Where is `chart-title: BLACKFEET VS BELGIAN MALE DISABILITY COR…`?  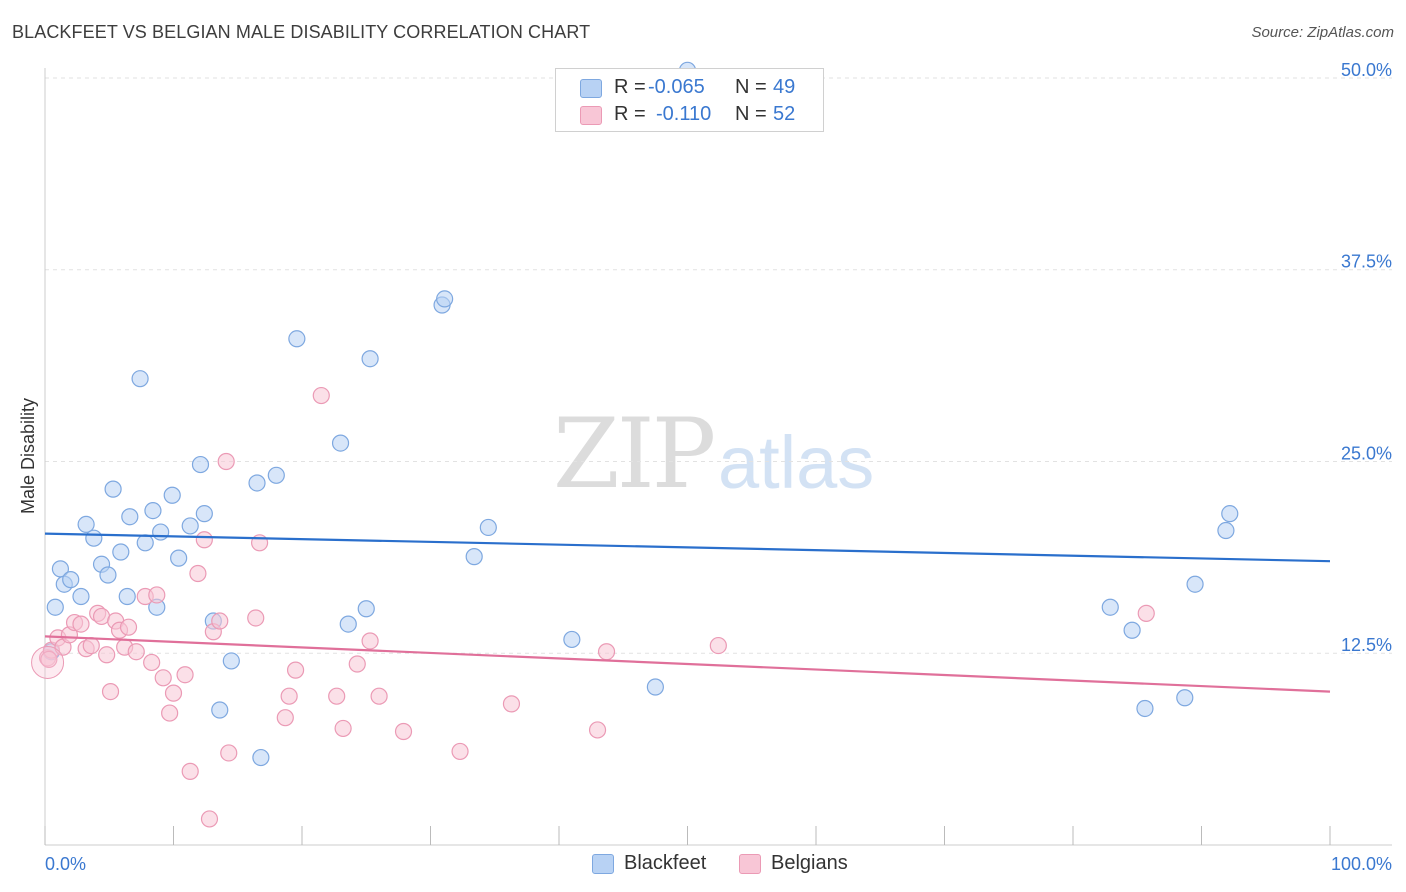 chart-title: BLACKFEET VS BELGIAN MALE DISABILITY COR… is located at coordinates (301, 32).